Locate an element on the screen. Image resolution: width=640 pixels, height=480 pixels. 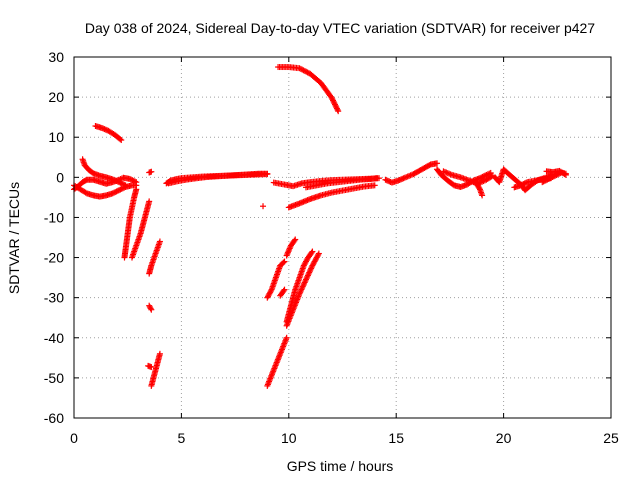
y-axis-label: SDTVAR / TECUs is located at coordinates (14, 238).